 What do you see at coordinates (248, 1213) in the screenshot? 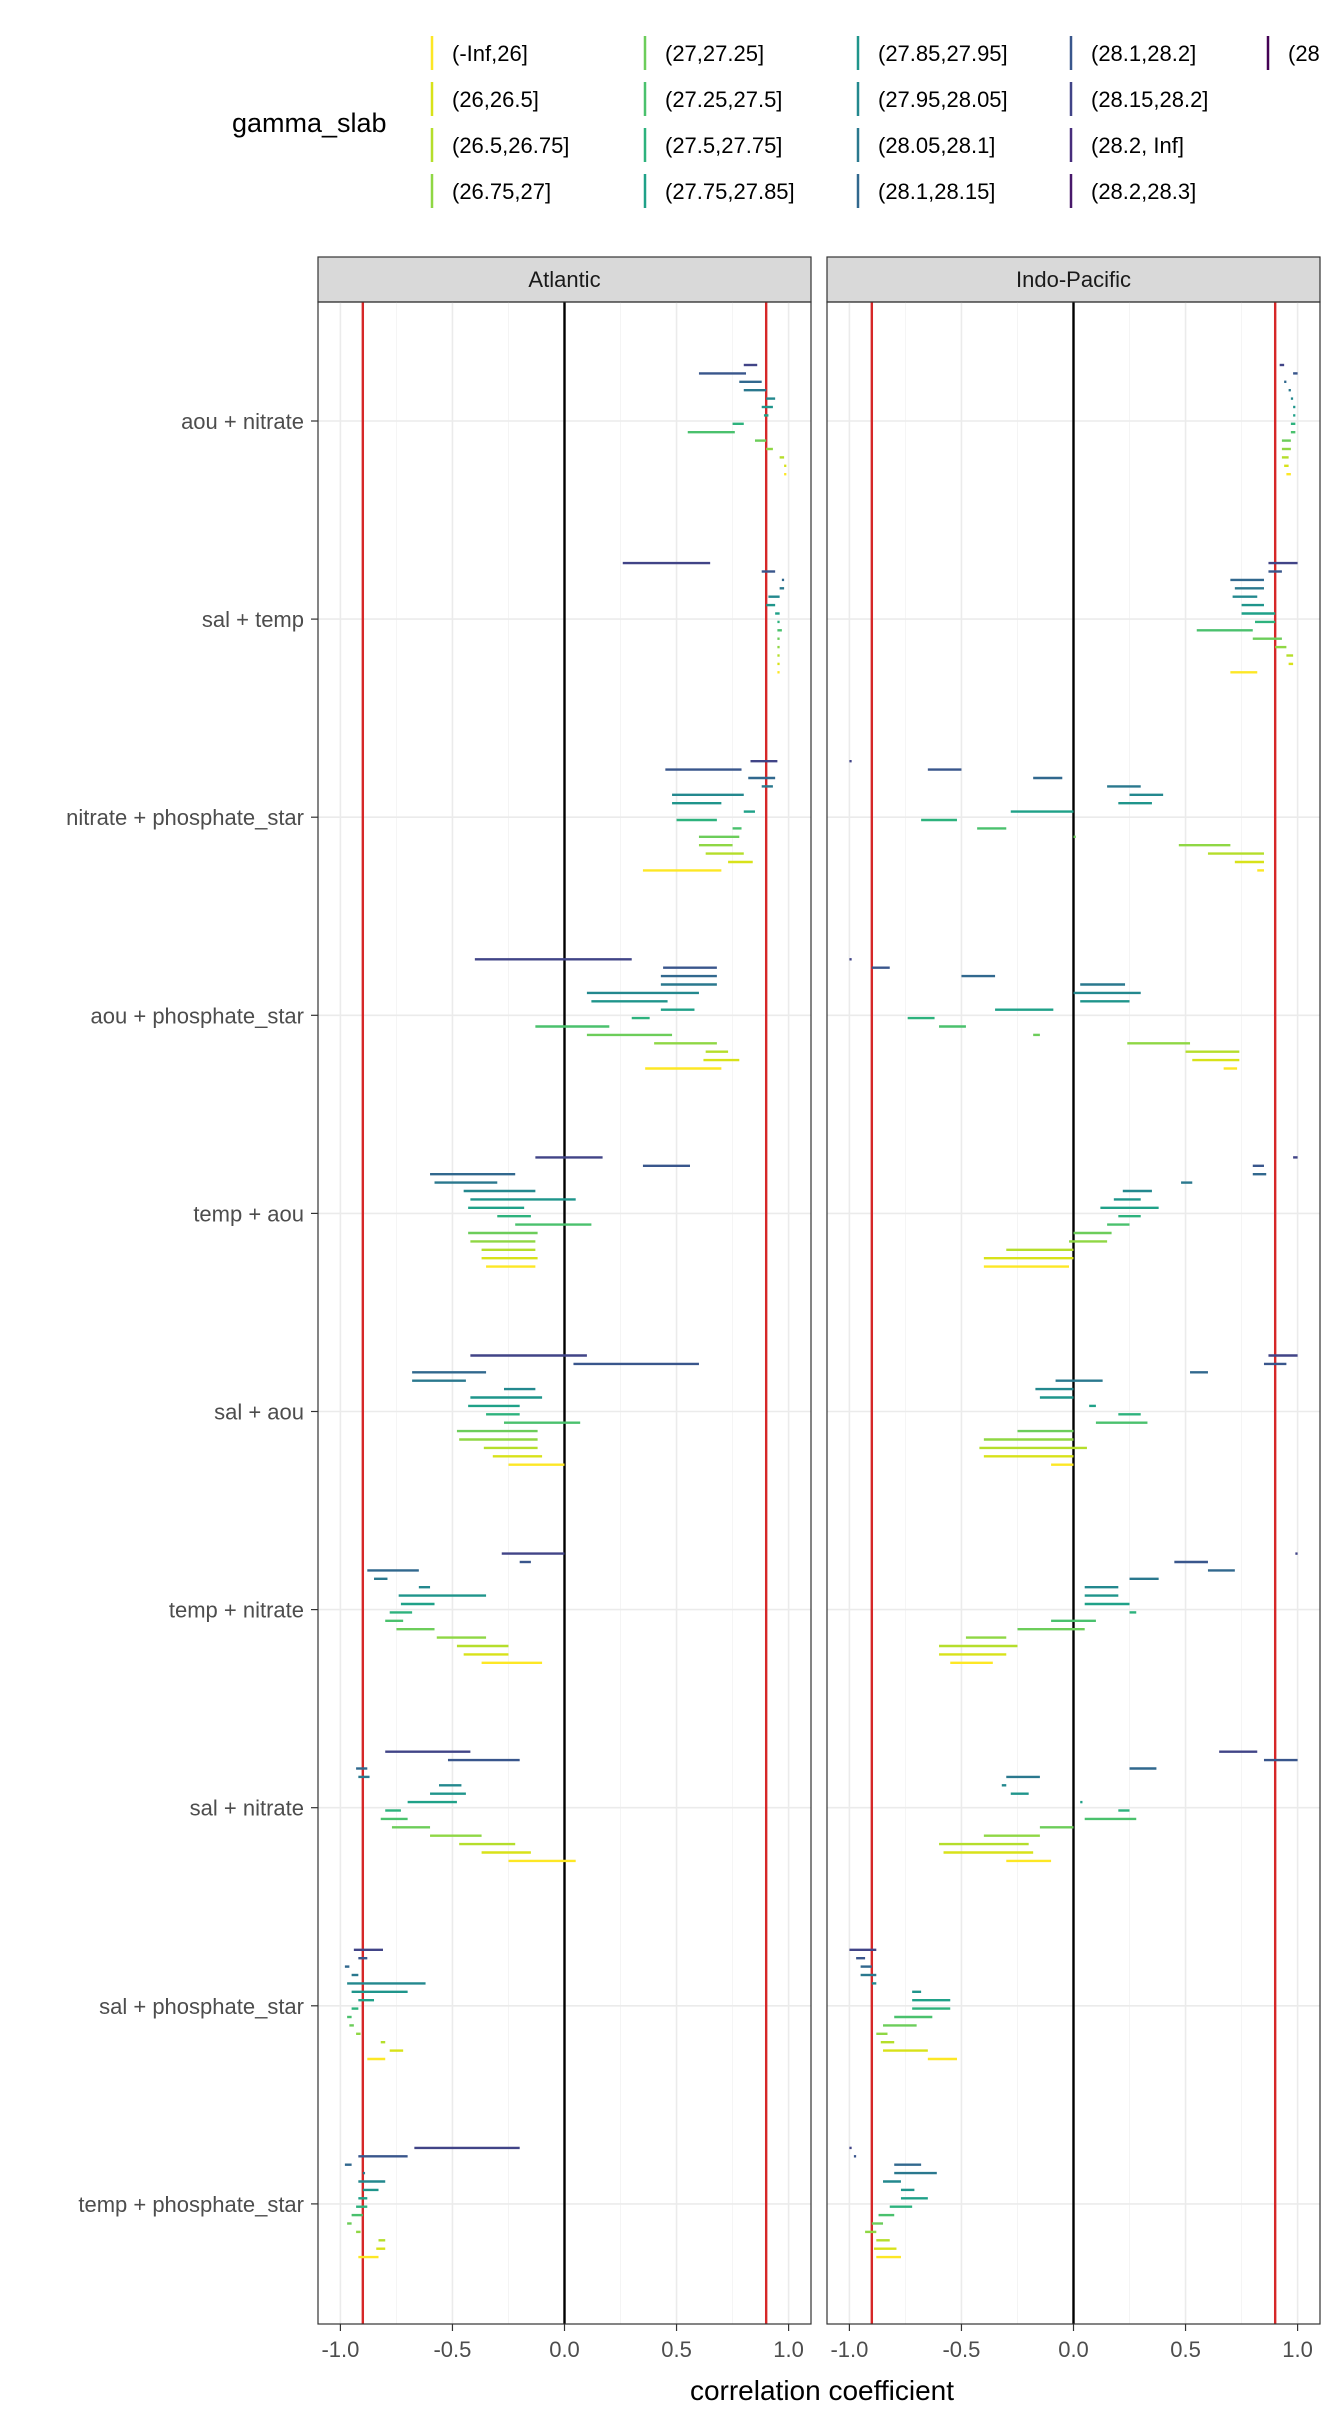
I see `y-tick-label: temp + aou` at bounding box center [248, 1213].